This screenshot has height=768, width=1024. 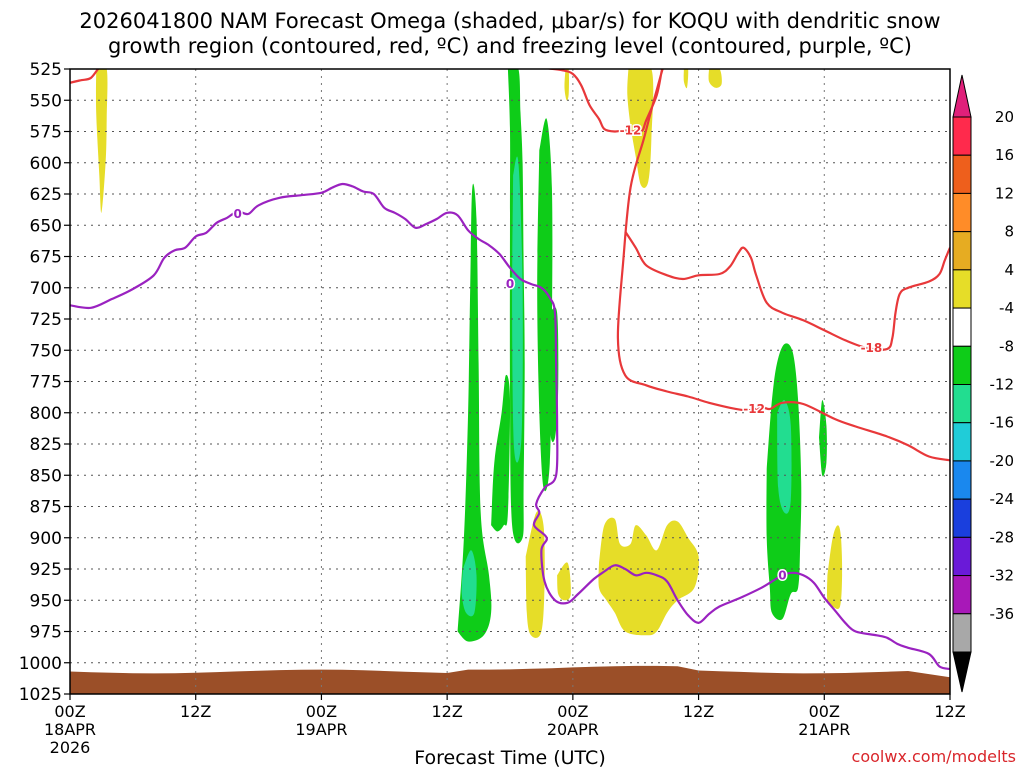 I want to click on colorbar-label: 8, so click(x=1009, y=232).